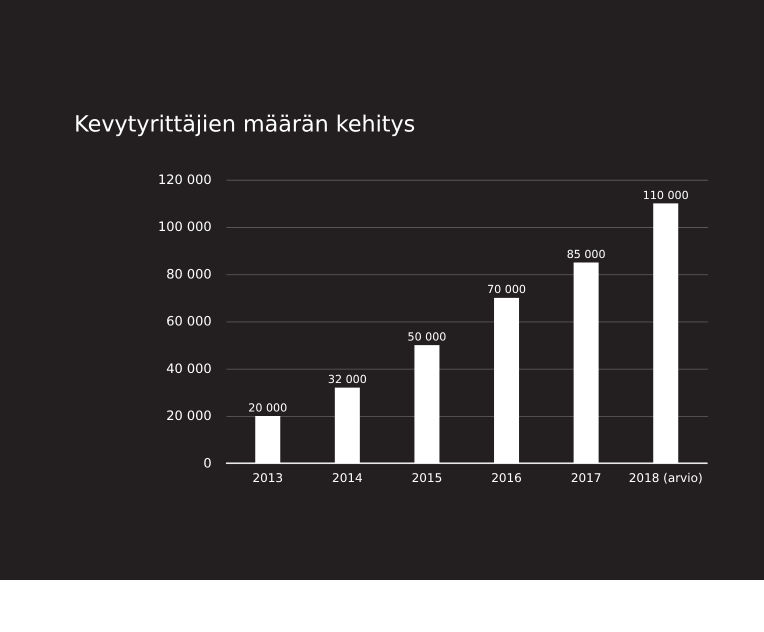 The height and width of the screenshot is (632, 764). I want to click on data-label: 110 000, so click(665, 195).